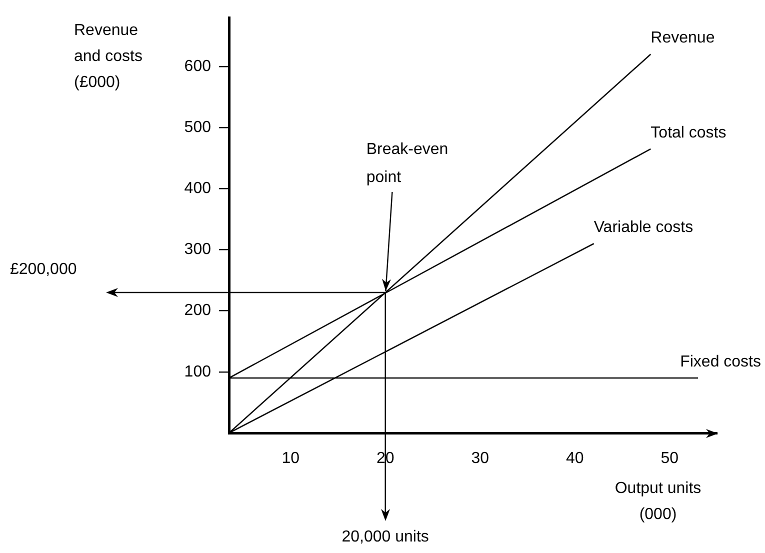 This screenshot has height=553, width=765. I want to click on x-tick-label: 30, so click(480, 459).